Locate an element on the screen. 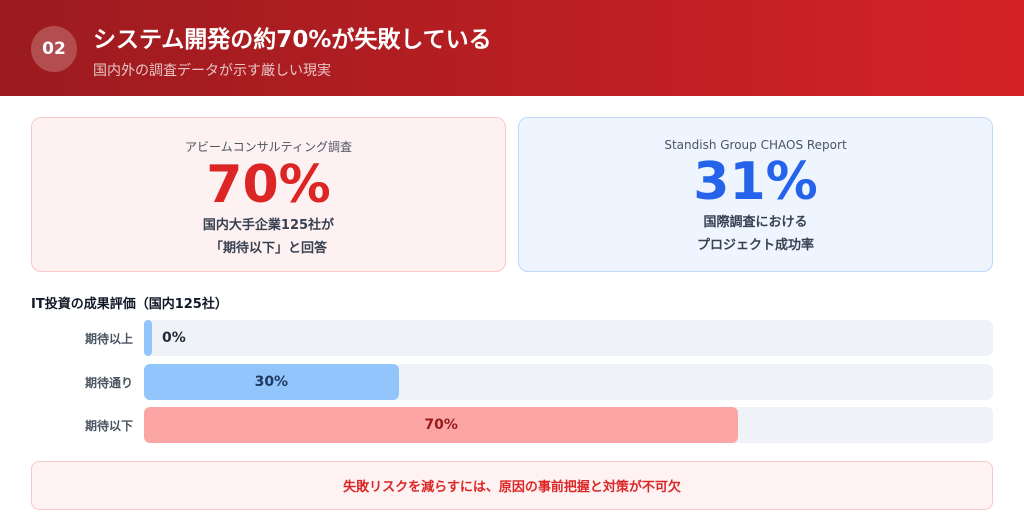  bar-value-label: 70% is located at coordinates (441, 425).